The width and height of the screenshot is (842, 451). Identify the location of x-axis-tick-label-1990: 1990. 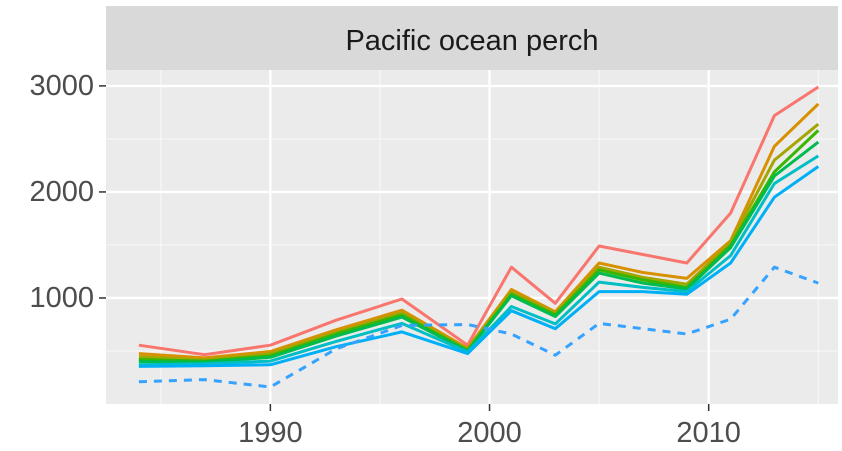
(270, 433).